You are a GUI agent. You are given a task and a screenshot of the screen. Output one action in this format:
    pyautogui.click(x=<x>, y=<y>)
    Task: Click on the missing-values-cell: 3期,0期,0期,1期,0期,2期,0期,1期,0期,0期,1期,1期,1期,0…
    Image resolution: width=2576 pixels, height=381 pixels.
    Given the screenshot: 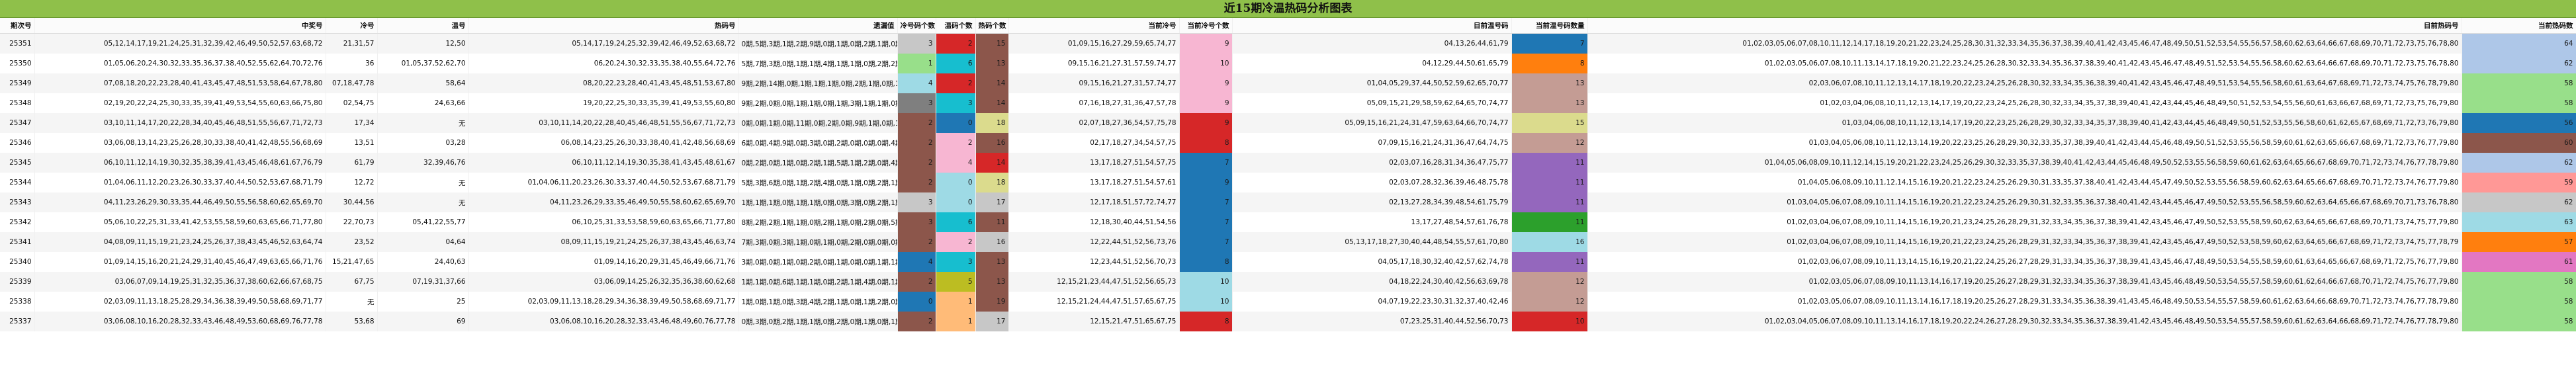 What is the action you would take?
    pyautogui.click(x=818, y=262)
    